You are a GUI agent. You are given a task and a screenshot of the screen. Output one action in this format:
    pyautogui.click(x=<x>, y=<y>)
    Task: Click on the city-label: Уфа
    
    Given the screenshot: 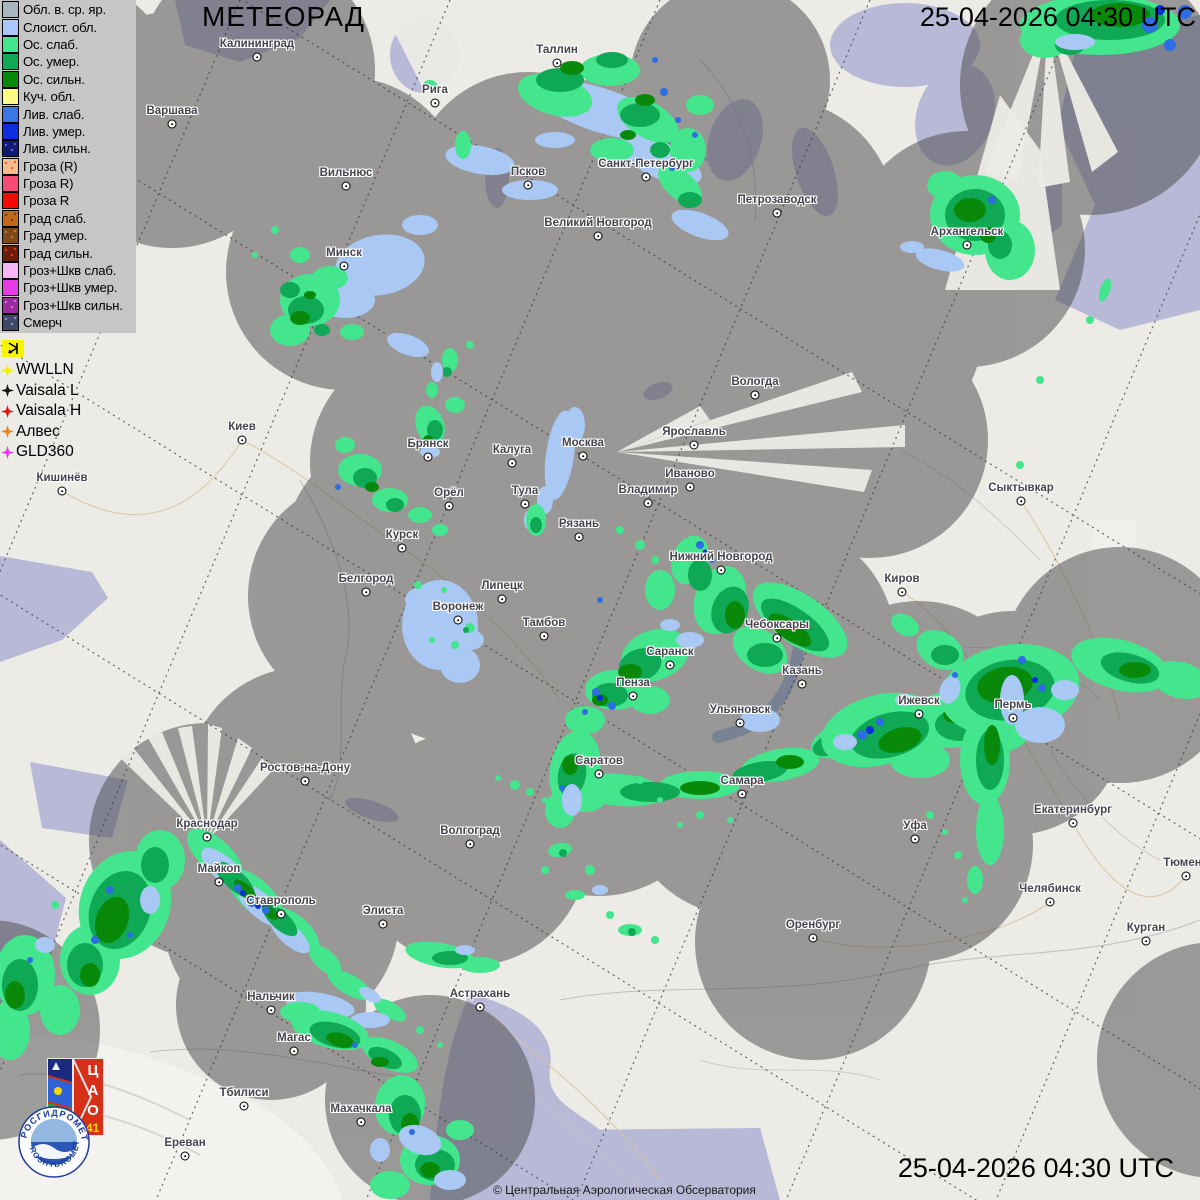 What is the action you would take?
    pyautogui.click(x=915, y=826)
    